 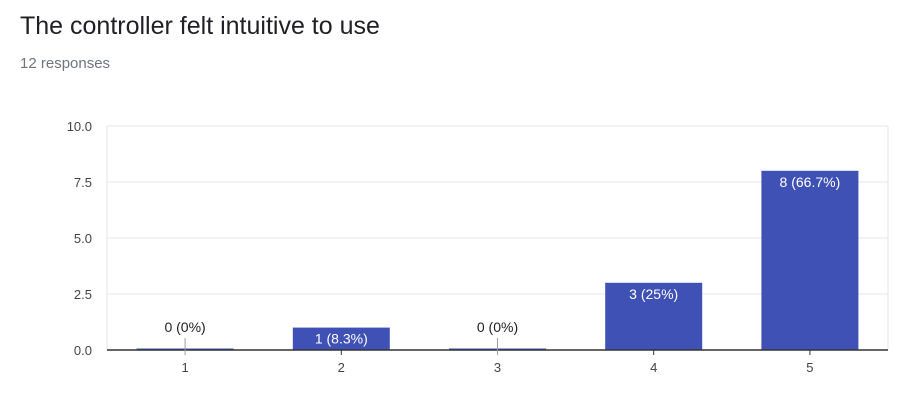 I want to click on x-tick-label: 3, so click(x=497, y=367).